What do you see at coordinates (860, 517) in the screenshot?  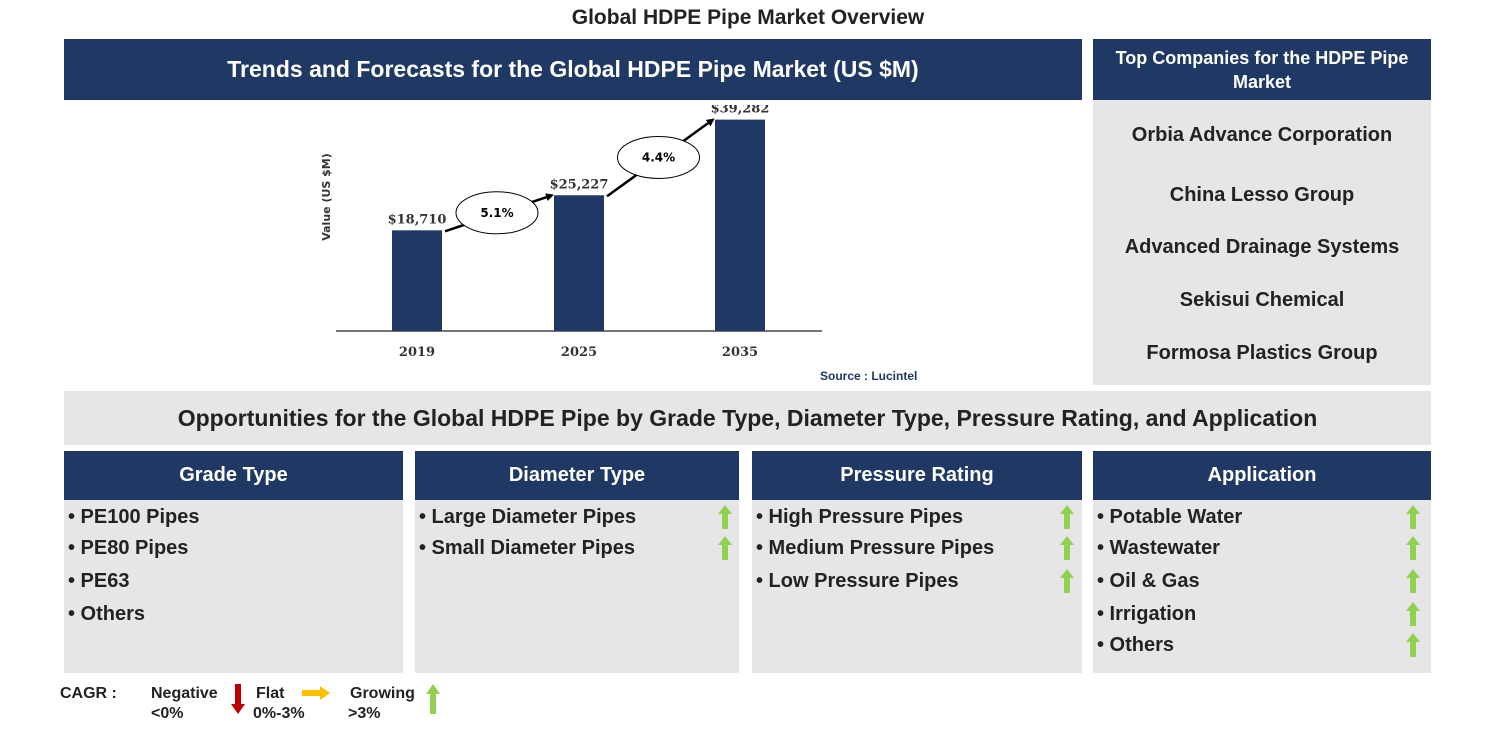 I see `segment-item: • High Pressure Pipes` at bounding box center [860, 517].